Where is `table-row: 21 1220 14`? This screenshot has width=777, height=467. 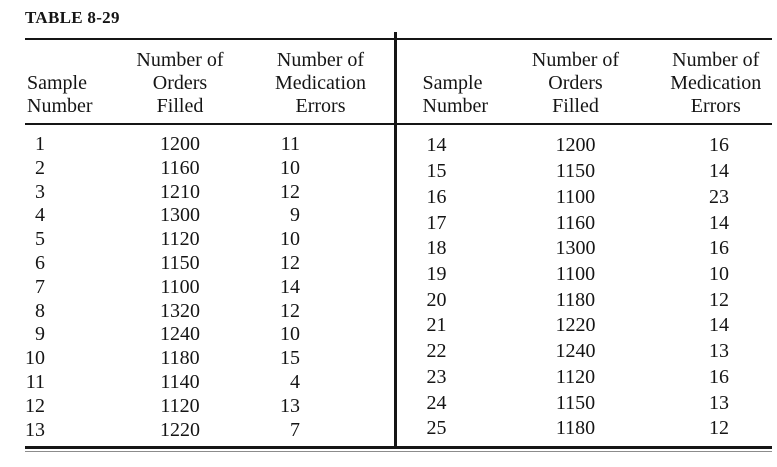
table-row: 21 1220 14 is located at coordinates (585, 327).